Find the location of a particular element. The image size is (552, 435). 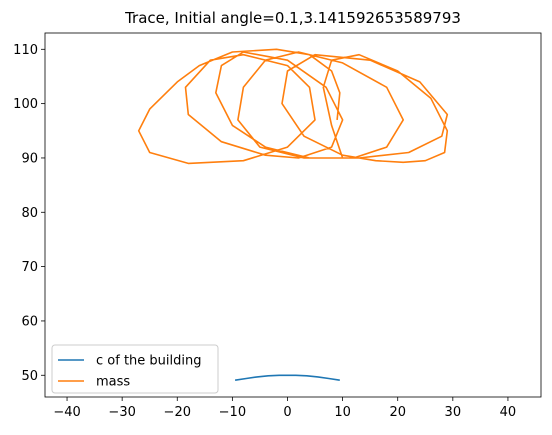

legend-box is located at coordinates (135, 369).